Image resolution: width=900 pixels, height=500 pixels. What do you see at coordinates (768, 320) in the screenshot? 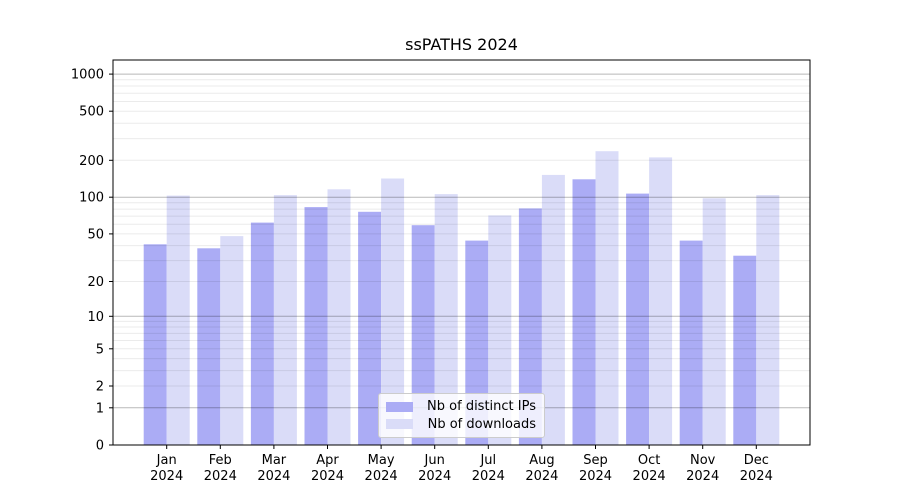
I see `bar-nb-of-downloads-dec` at bounding box center [768, 320].